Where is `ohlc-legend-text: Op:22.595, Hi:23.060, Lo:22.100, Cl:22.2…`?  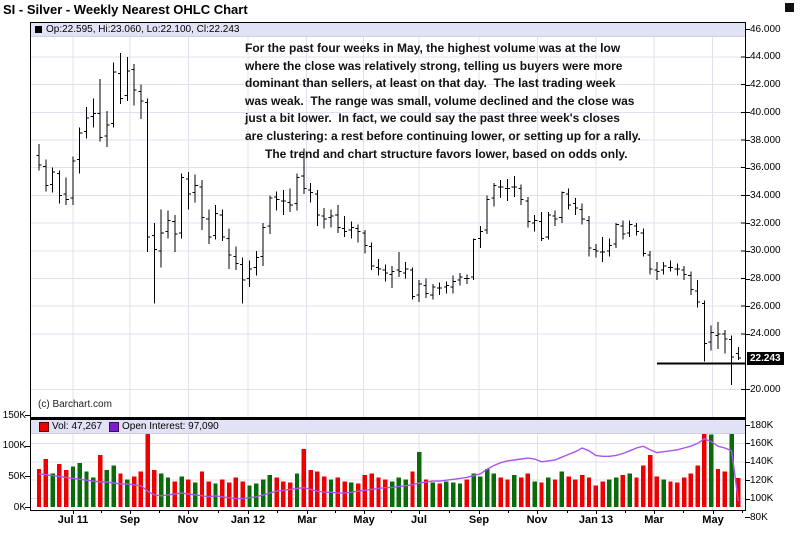
ohlc-legend-text: Op:22.595, Hi:23.060, Lo:22.100, Cl:22.2… is located at coordinates (143, 29).